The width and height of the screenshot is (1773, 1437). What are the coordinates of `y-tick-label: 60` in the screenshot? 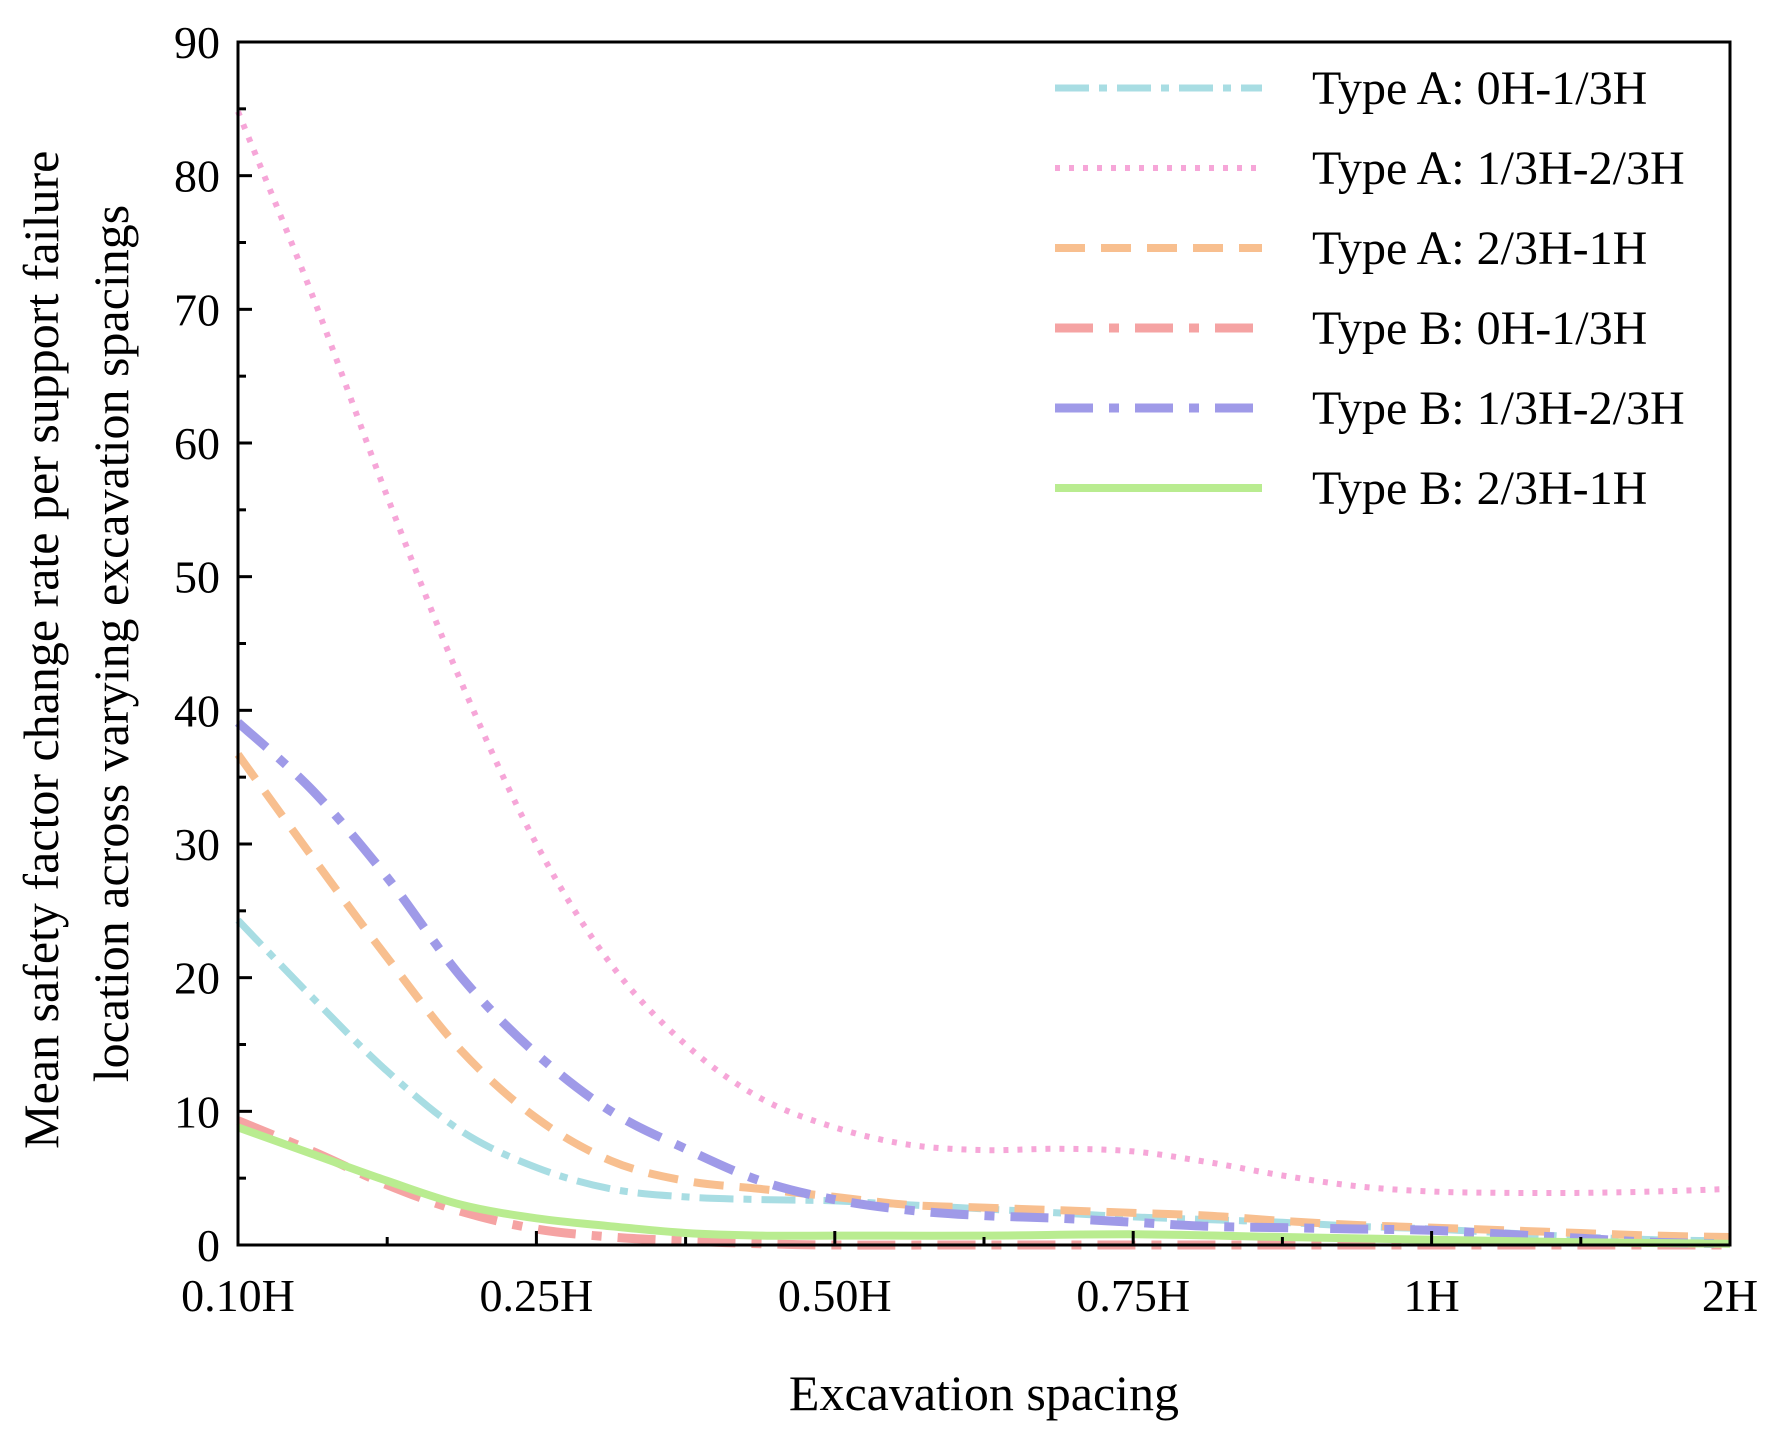 It's located at (197, 443).